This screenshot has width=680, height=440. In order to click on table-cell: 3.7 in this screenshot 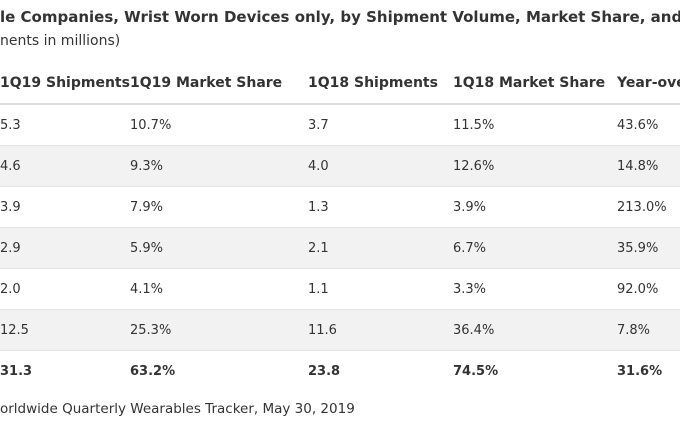, I will do `click(380, 124)`.